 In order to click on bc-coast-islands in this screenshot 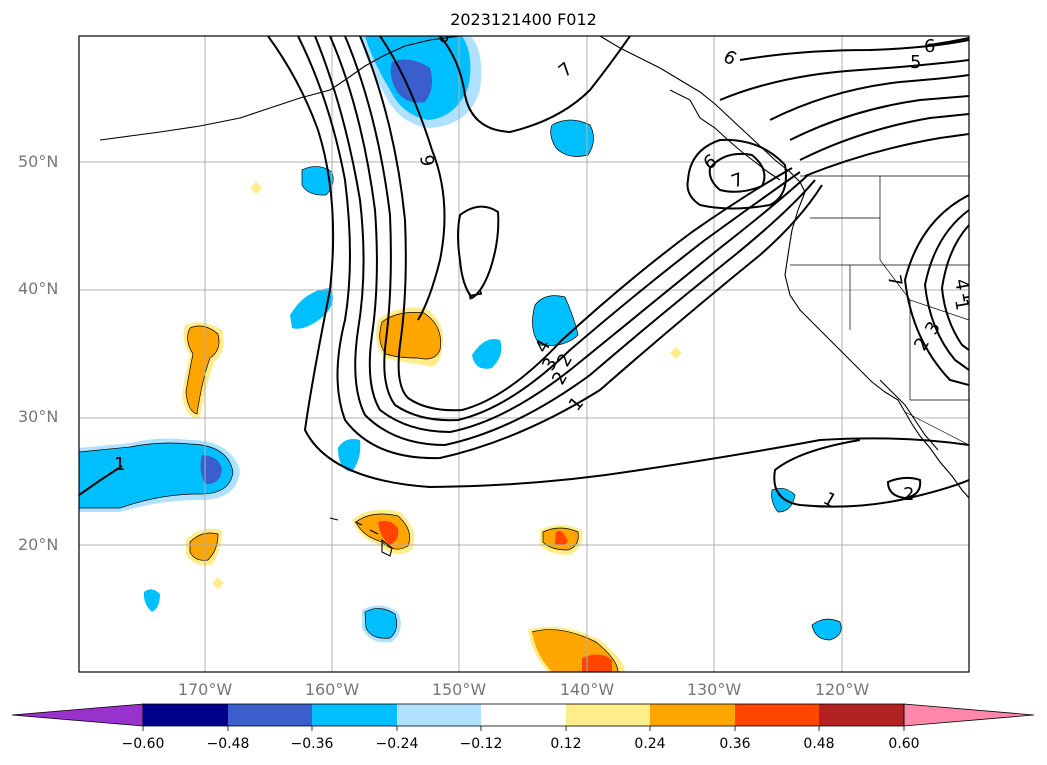, I will do `click(725, 135)`.